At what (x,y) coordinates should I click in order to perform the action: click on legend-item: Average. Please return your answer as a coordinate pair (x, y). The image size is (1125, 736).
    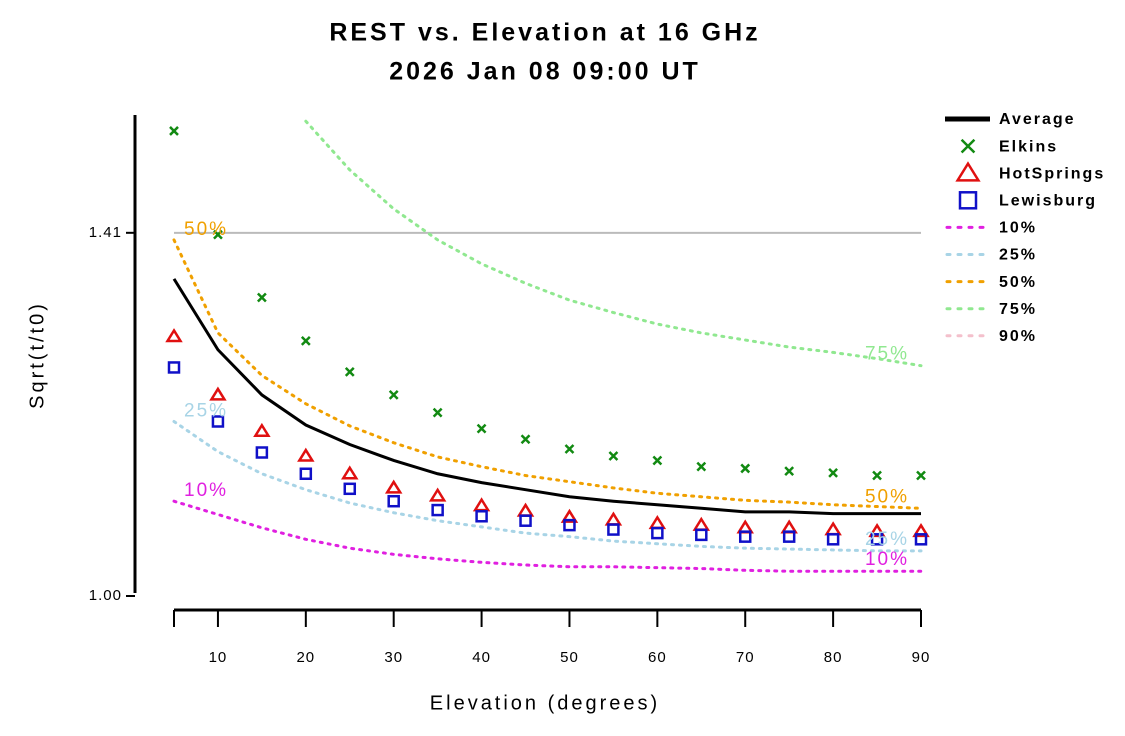
    Looking at the image, I should click on (1010, 119).